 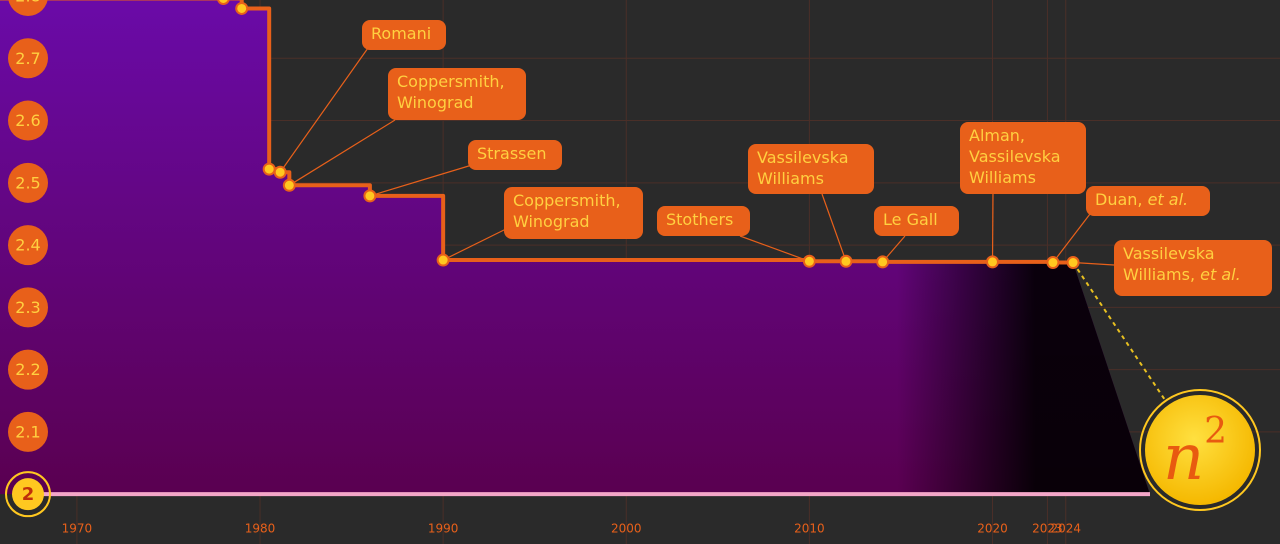 What do you see at coordinates (1183, 458) in the screenshot?
I see `limit-base: n` at bounding box center [1183, 458].